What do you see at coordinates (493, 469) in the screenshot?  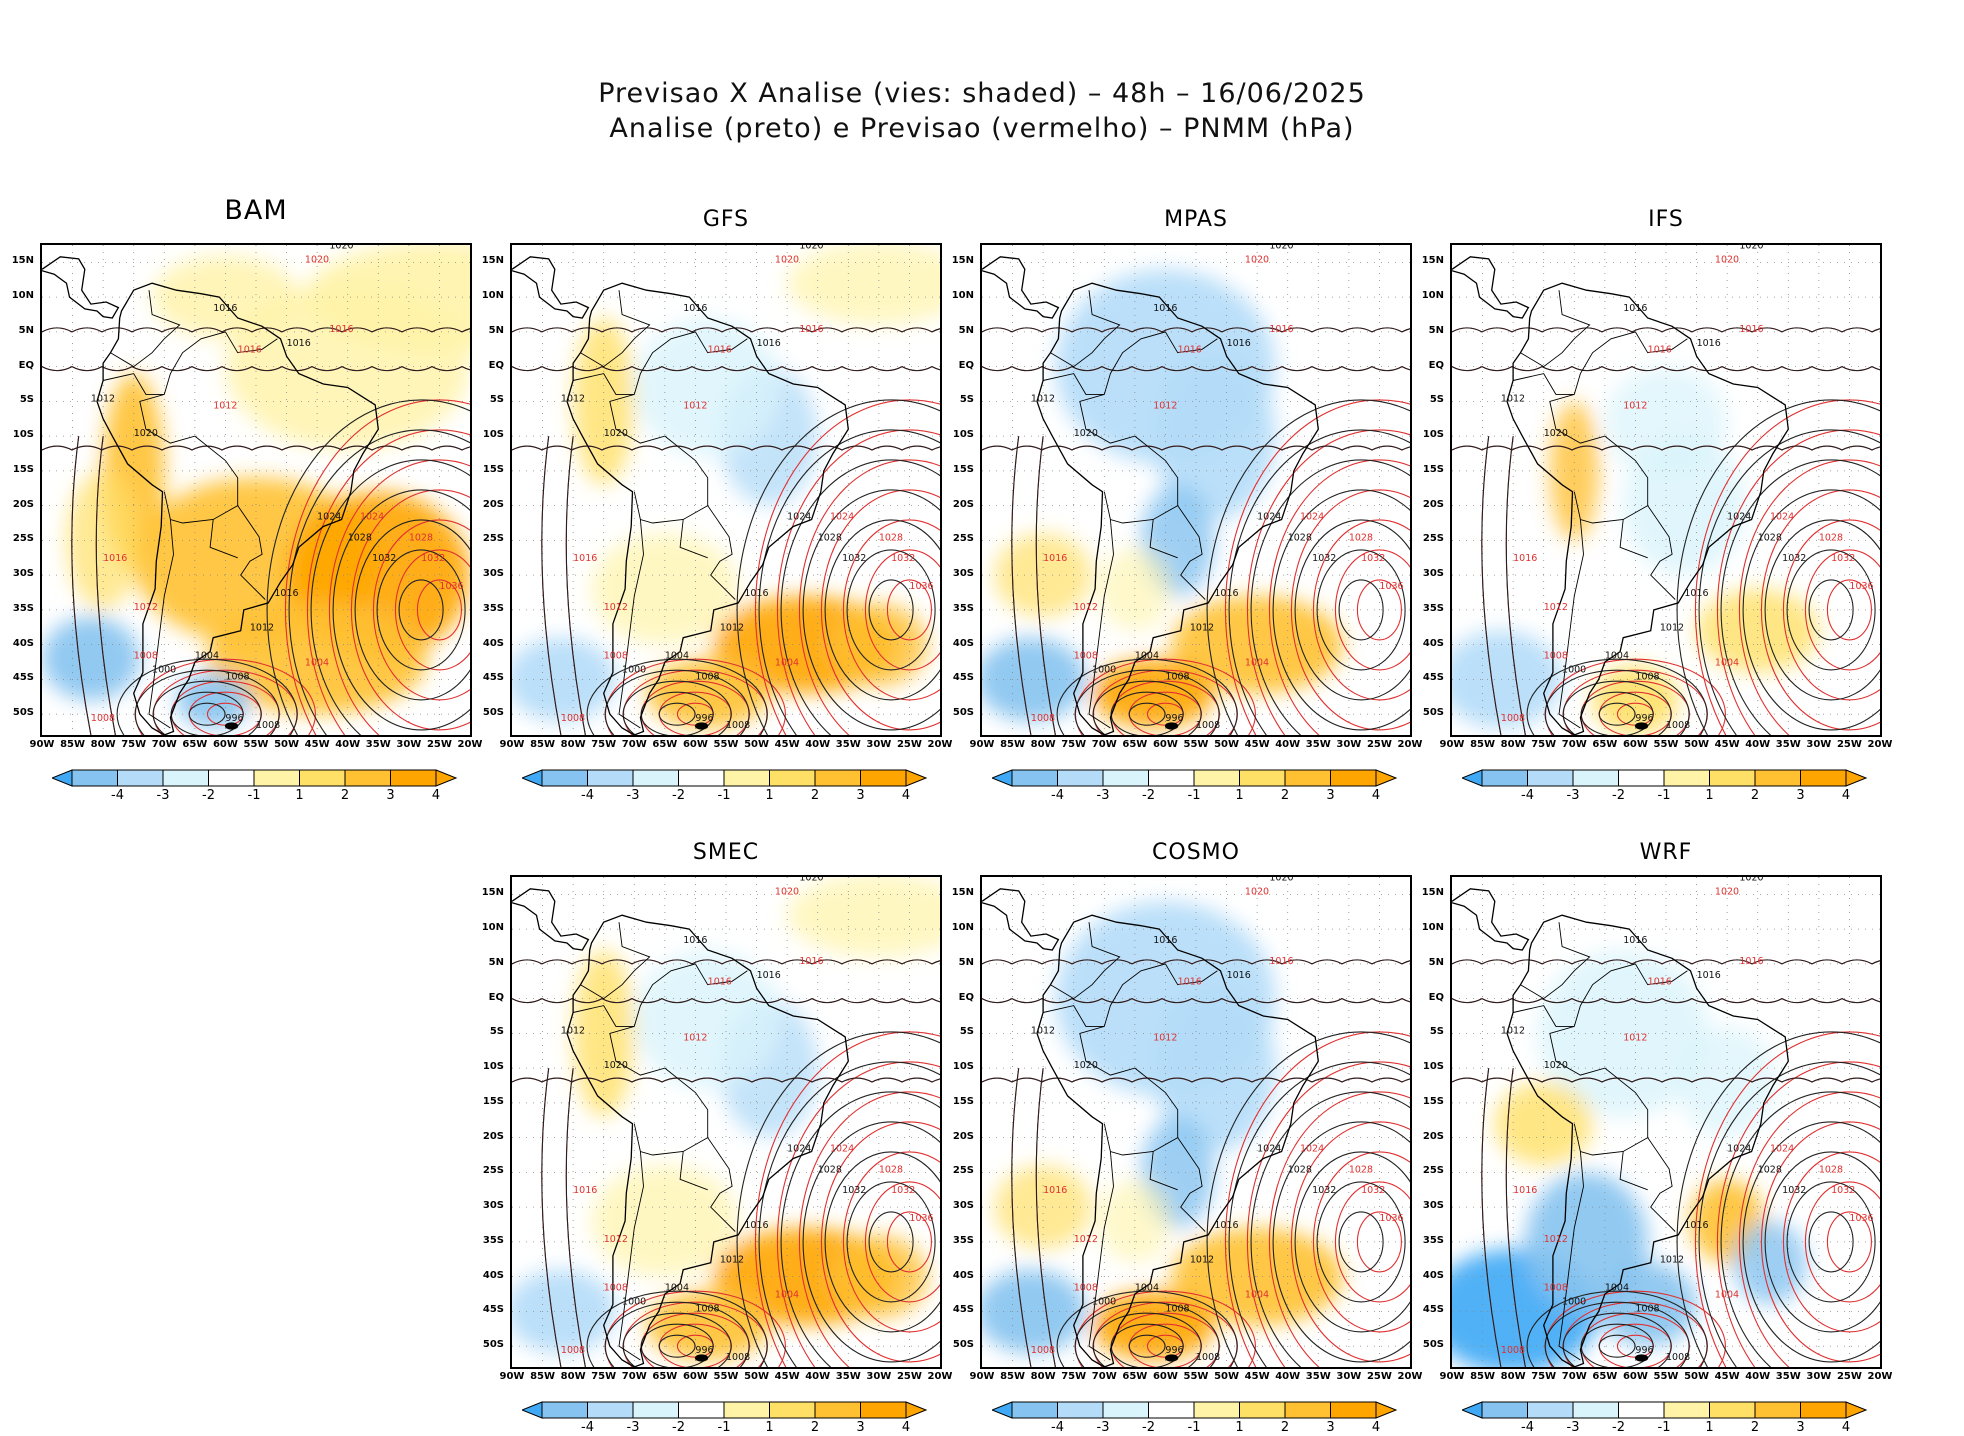 I see `lat-label: 15S` at bounding box center [493, 469].